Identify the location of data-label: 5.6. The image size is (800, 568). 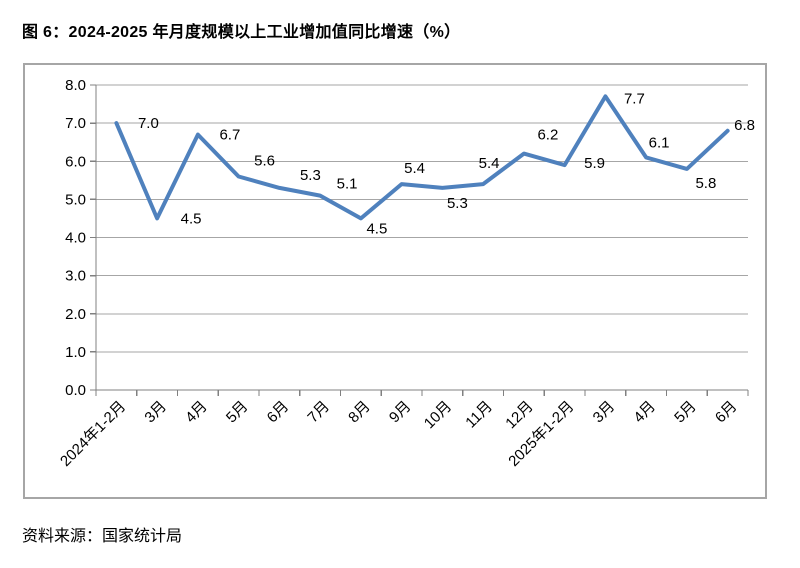
(264, 161).